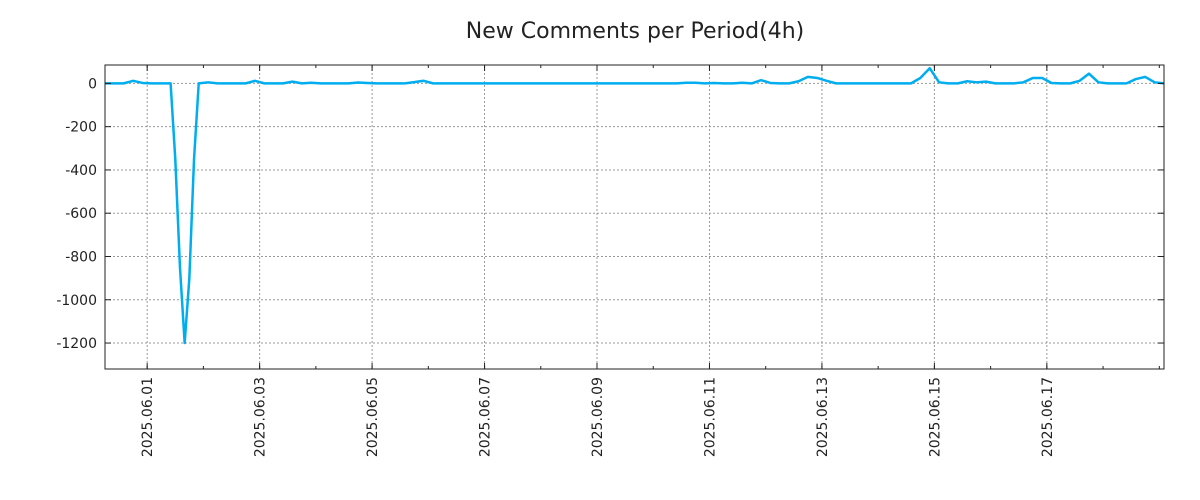 The image size is (1200, 500). Describe the element at coordinates (710, 417) in the screenshot. I see `x-tick-label: 2025.06.11` at that location.